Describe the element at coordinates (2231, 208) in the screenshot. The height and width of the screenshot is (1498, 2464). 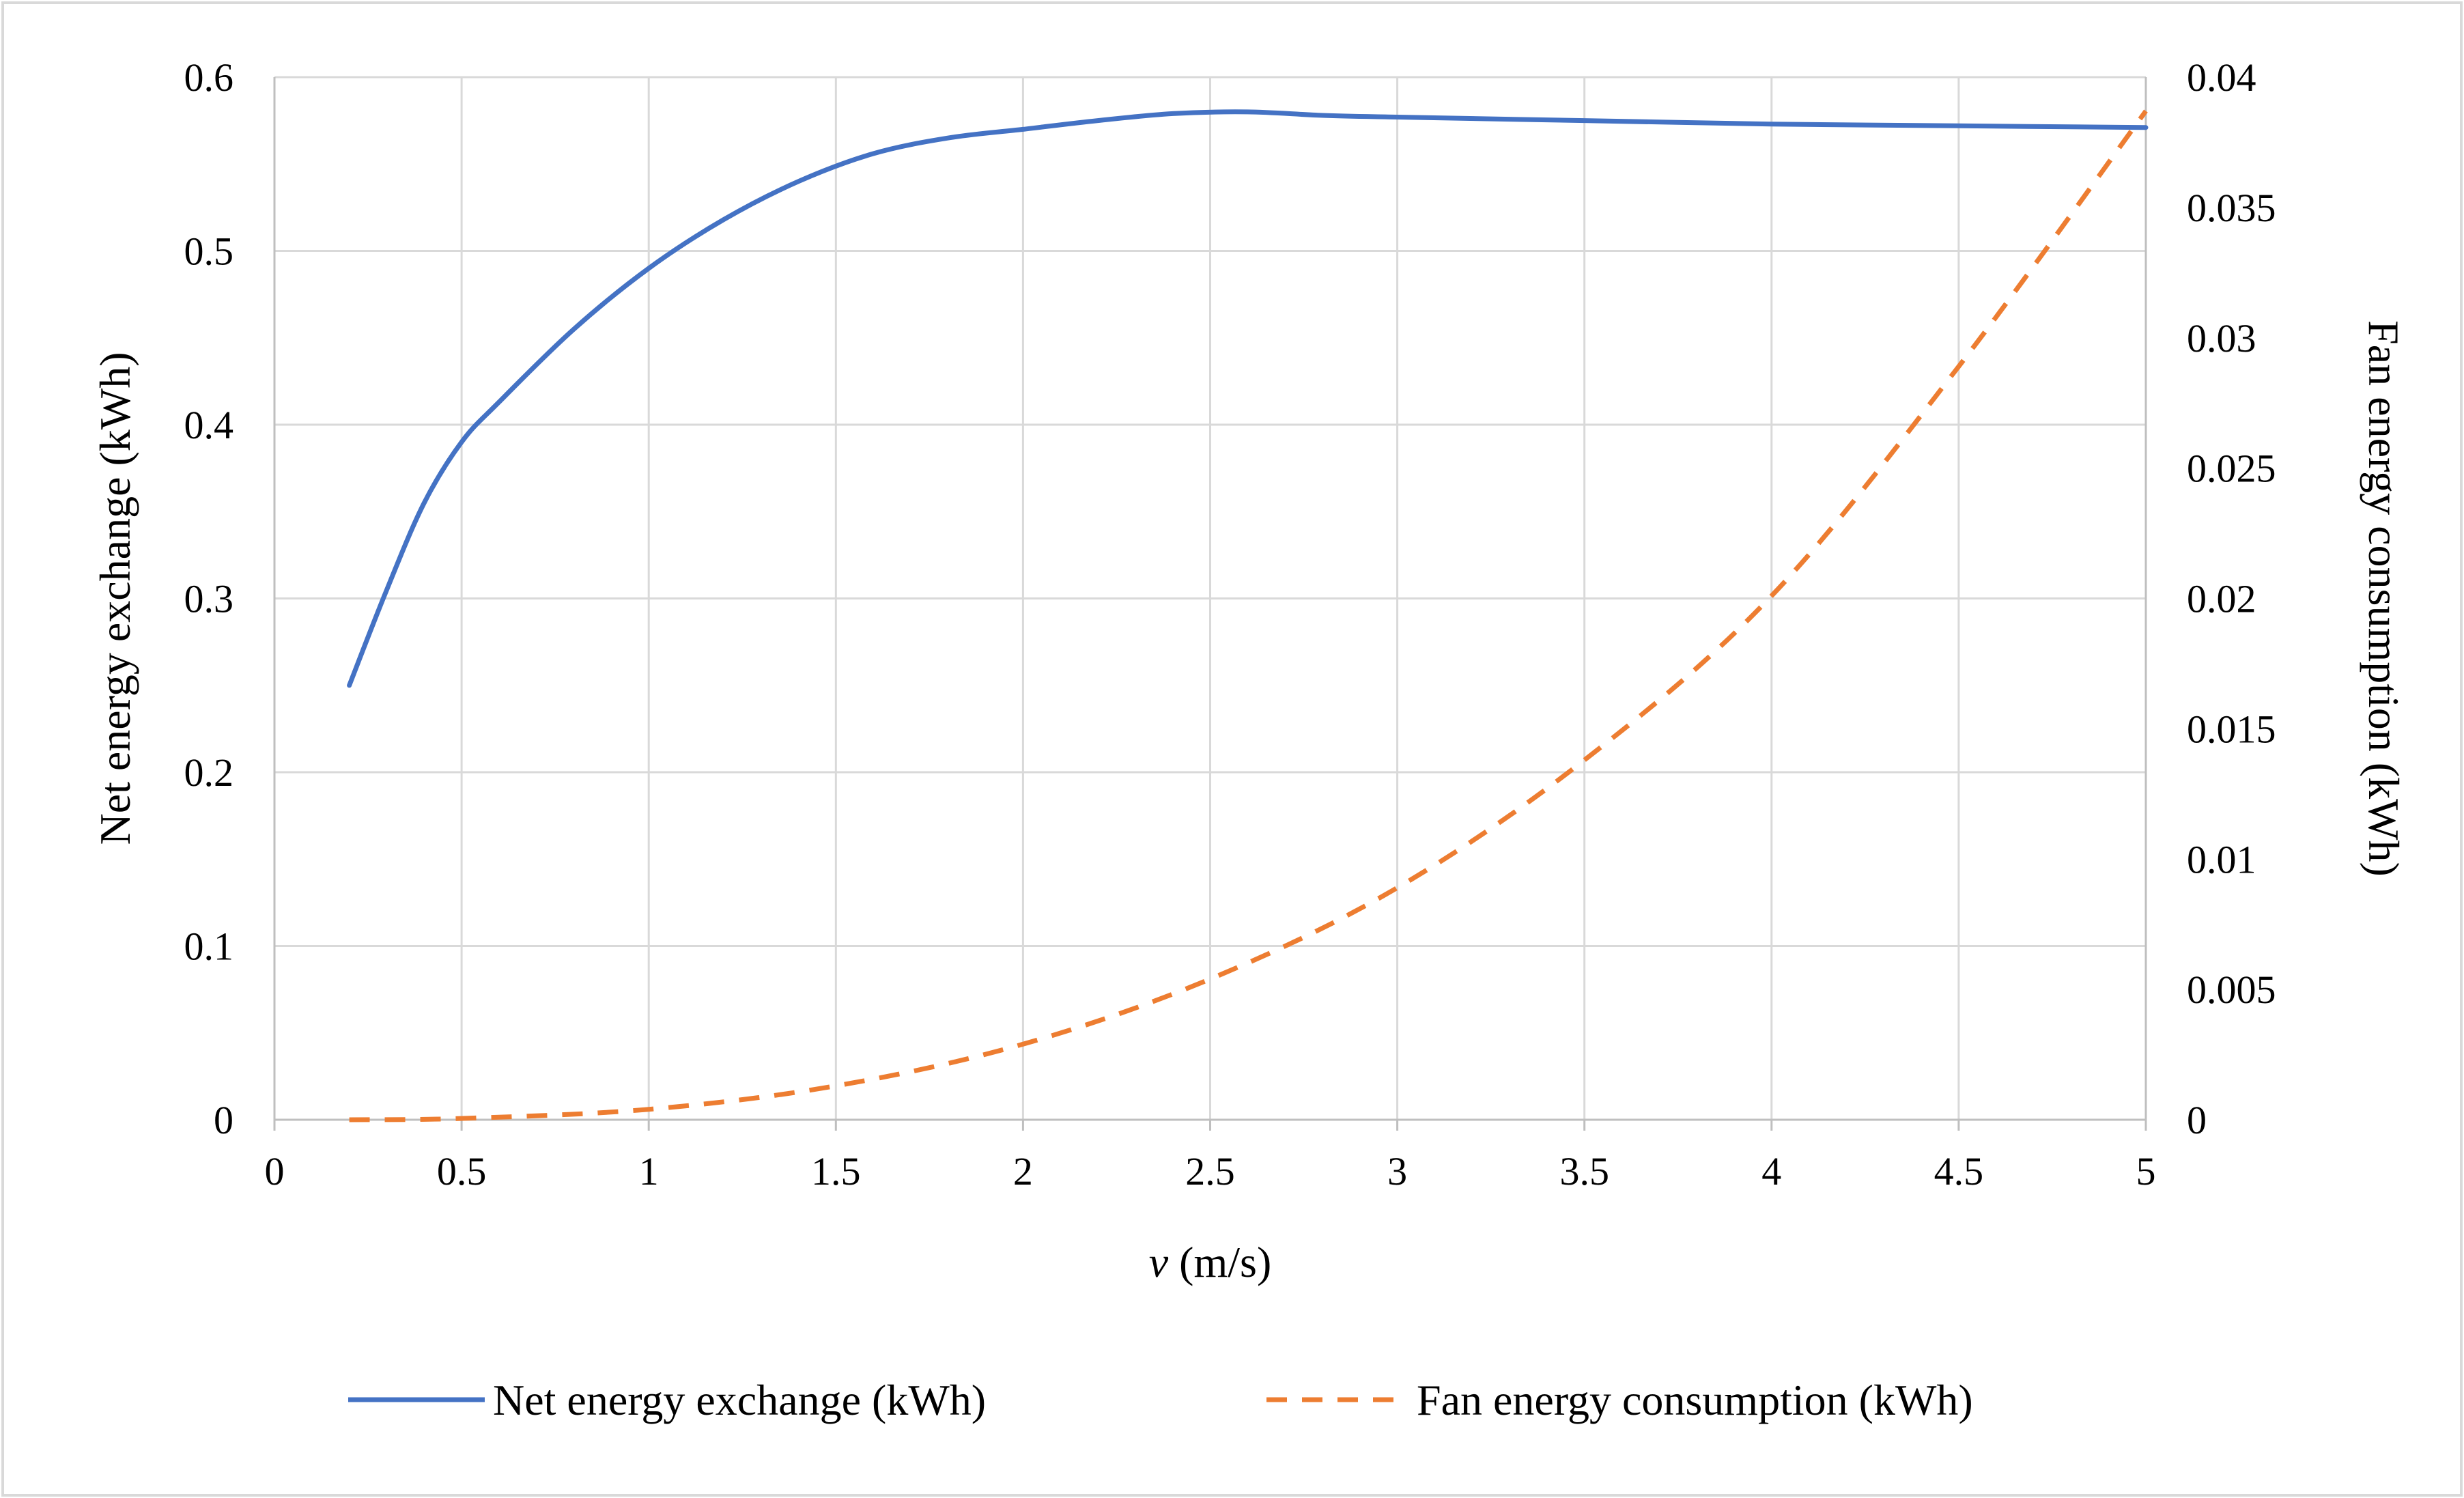
I see `y2-tick-label: 0.035` at that location.